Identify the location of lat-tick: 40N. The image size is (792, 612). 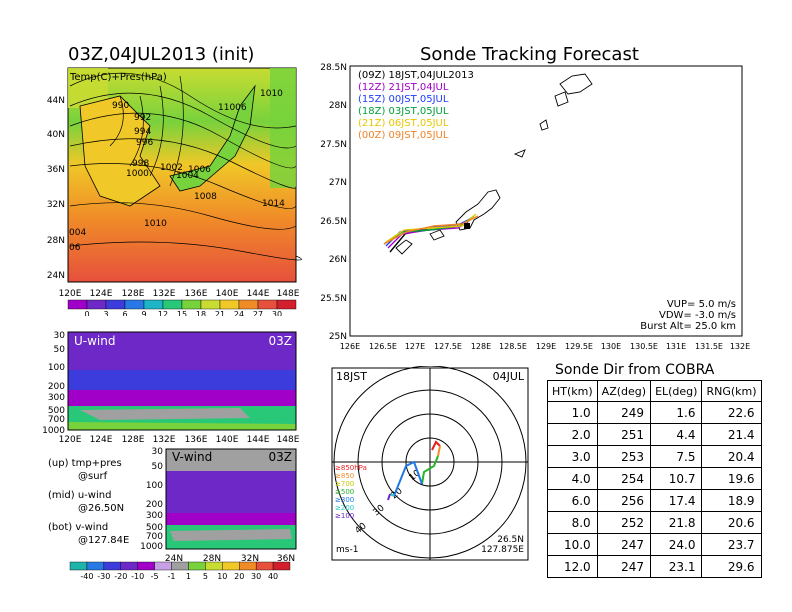
(56, 135).